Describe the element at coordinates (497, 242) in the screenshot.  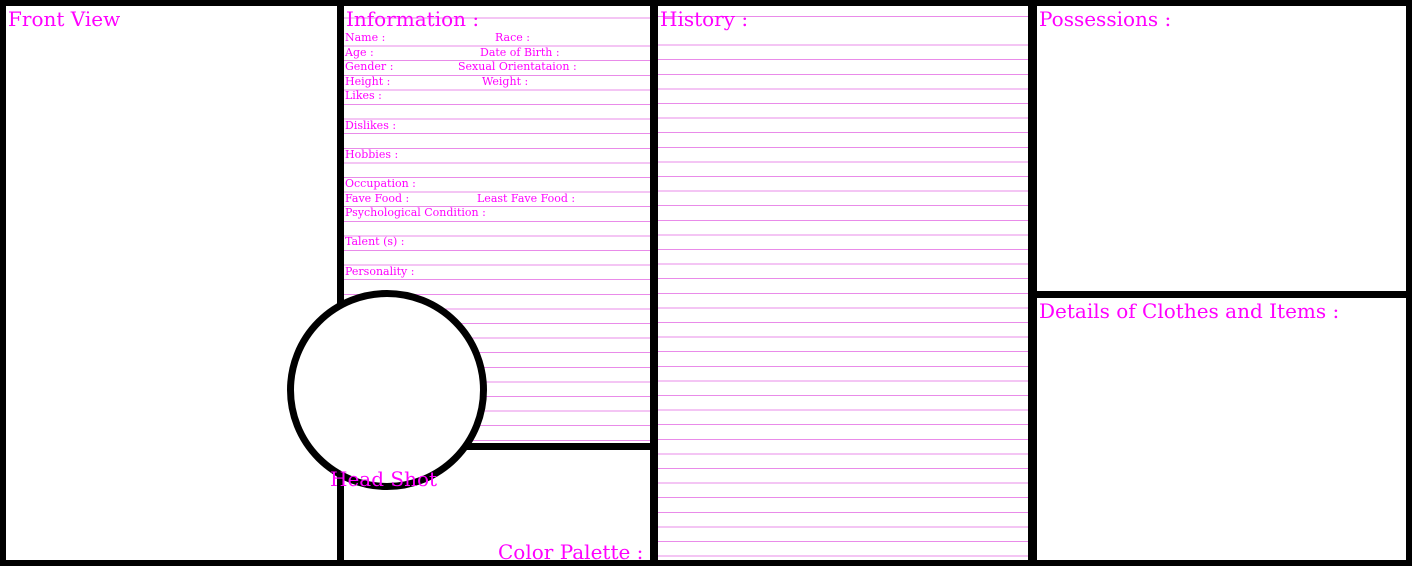
I see `field-row: Talent (s) :` at that location.